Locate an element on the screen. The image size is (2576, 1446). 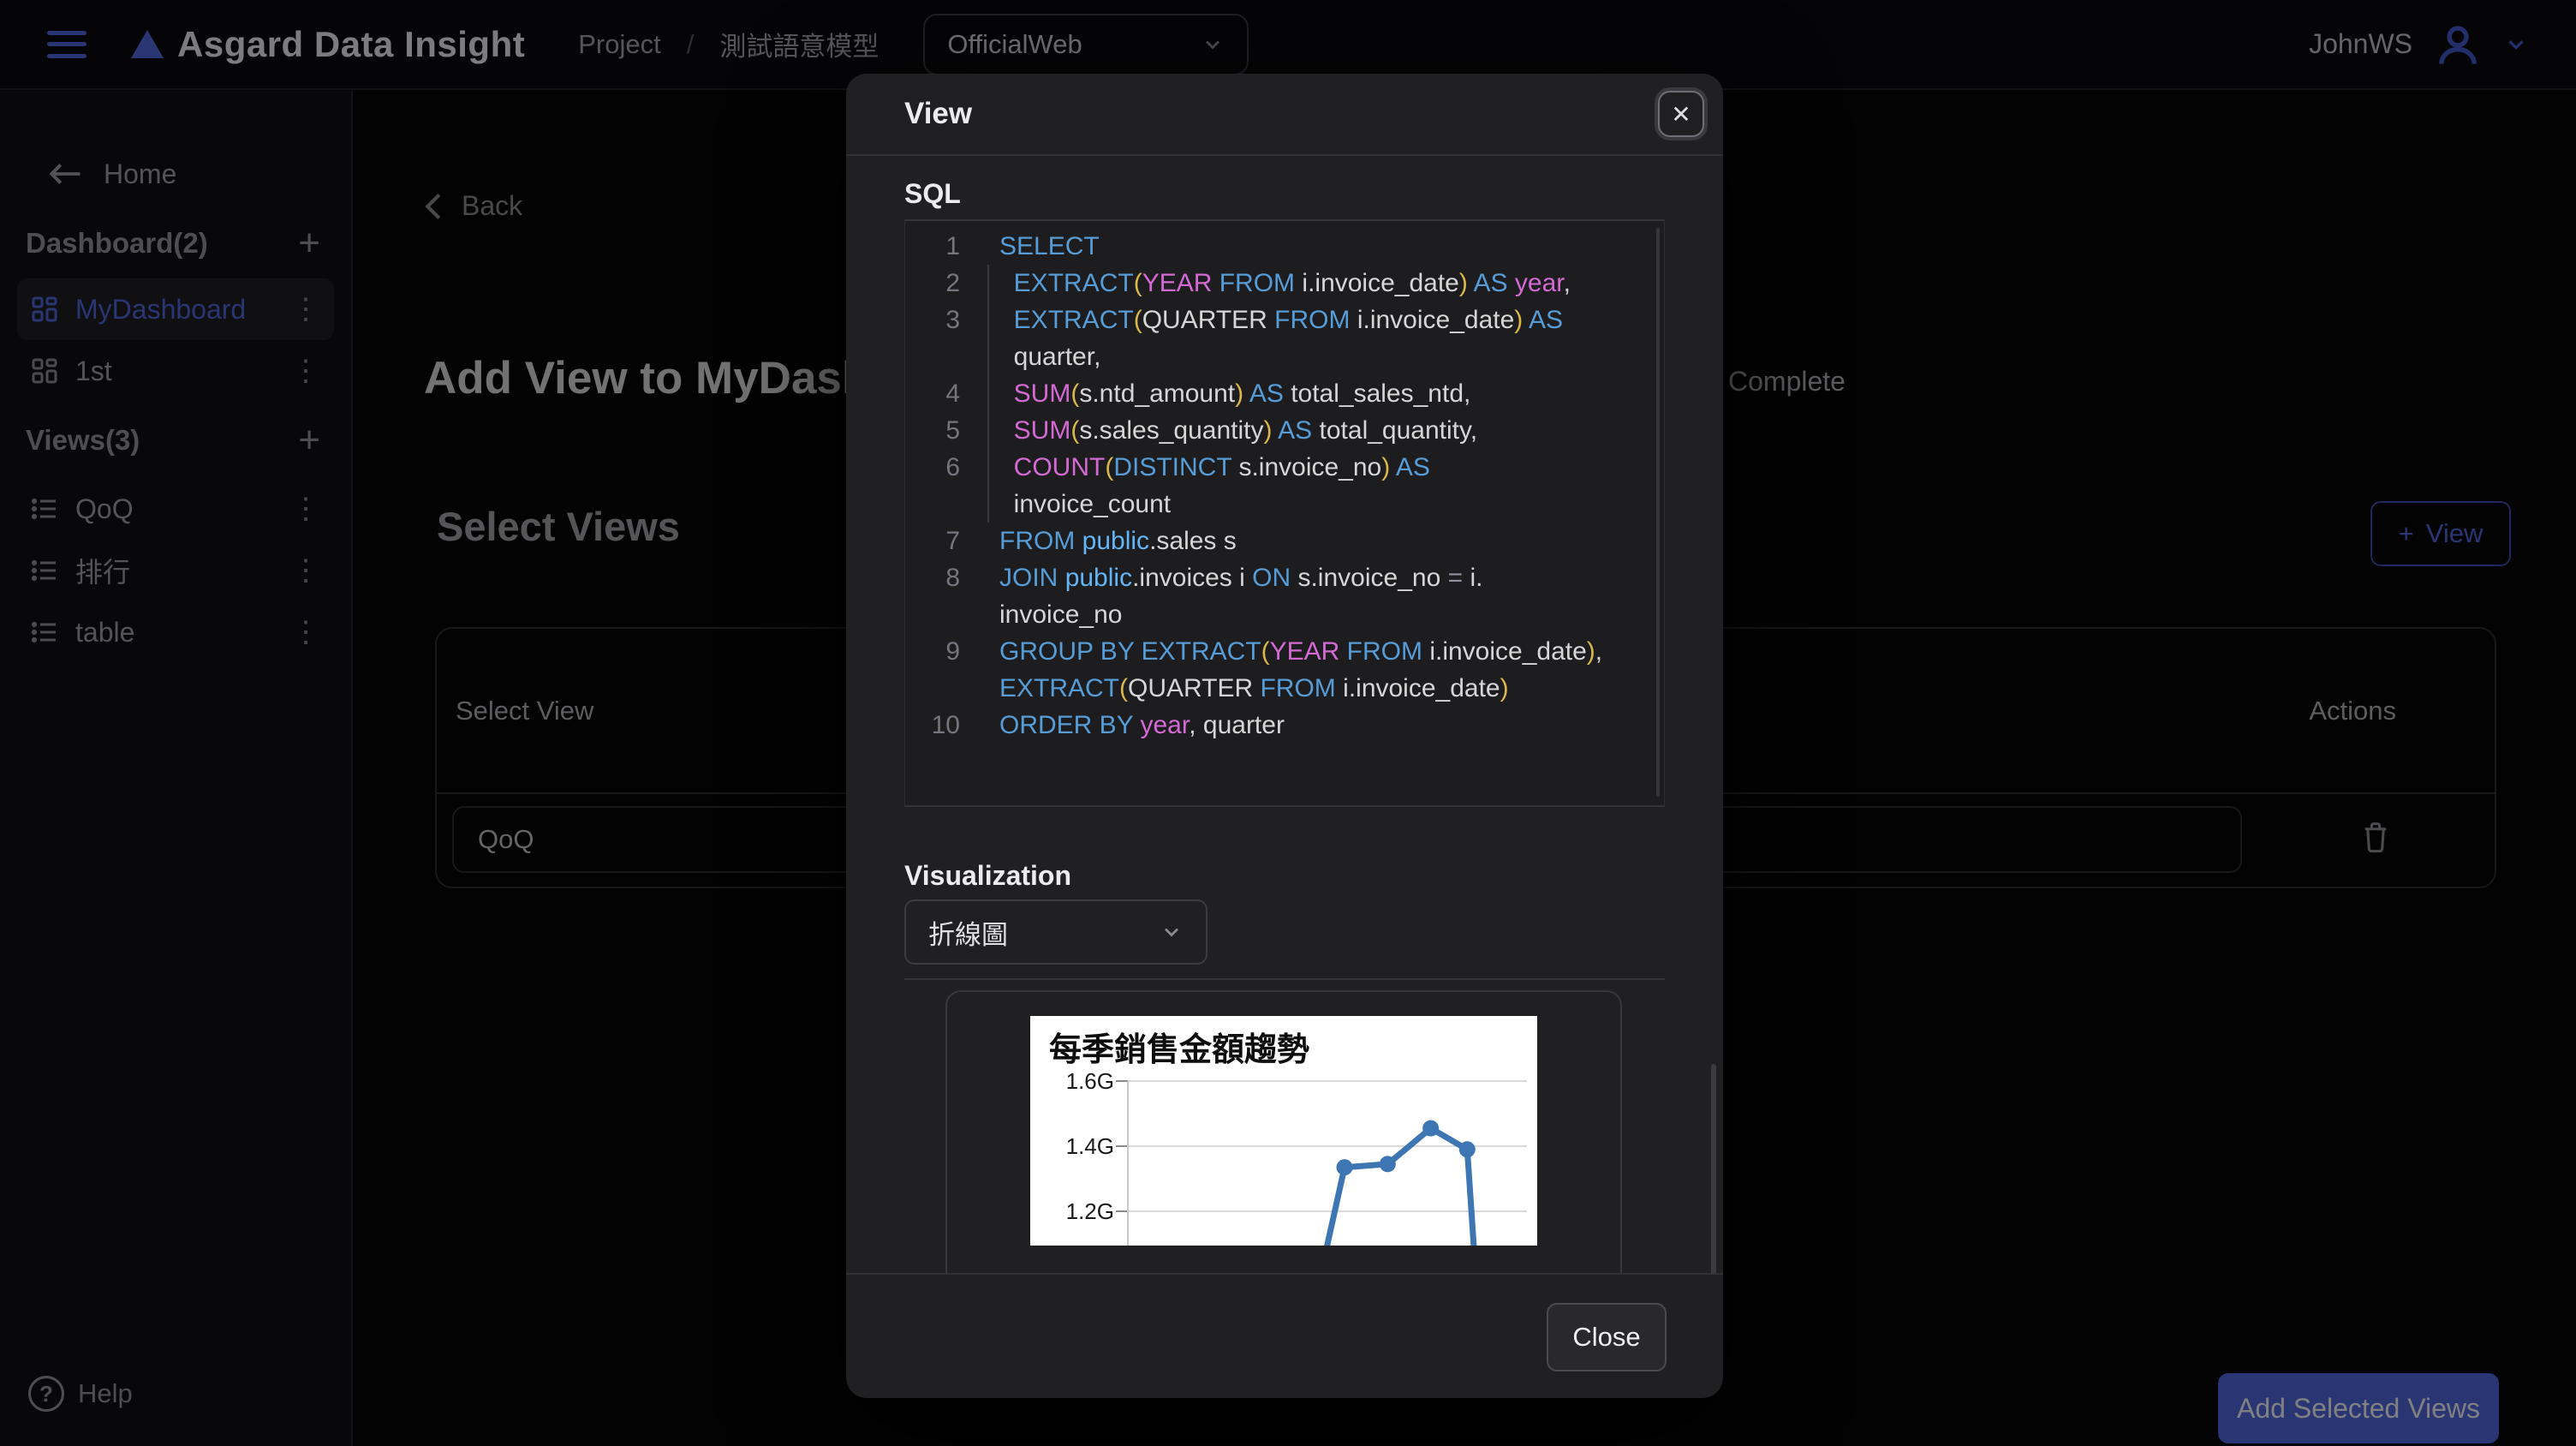
user-menu: JohnWS is located at coordinates (2419, 44).